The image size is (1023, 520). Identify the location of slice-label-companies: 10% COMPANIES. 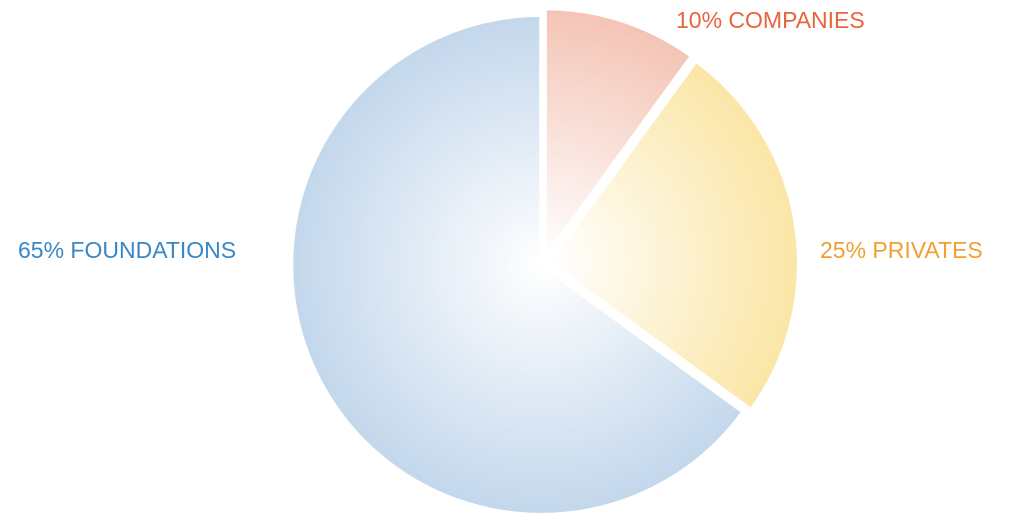
(770, 20).